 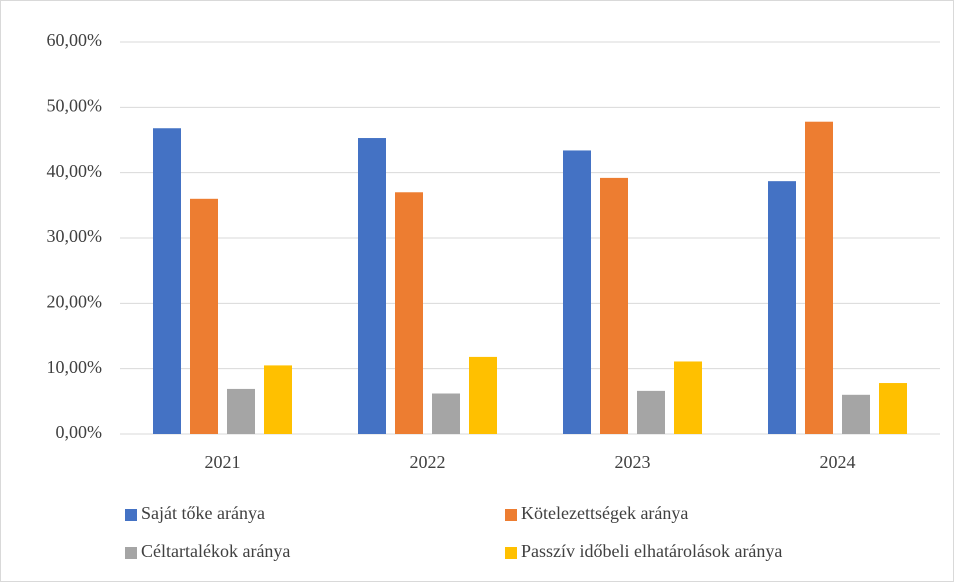 What do you see at coordinates (75, 236) in the screenshot?
I see `y-tick-label: 30,00%` at bounding box center [75, 236].